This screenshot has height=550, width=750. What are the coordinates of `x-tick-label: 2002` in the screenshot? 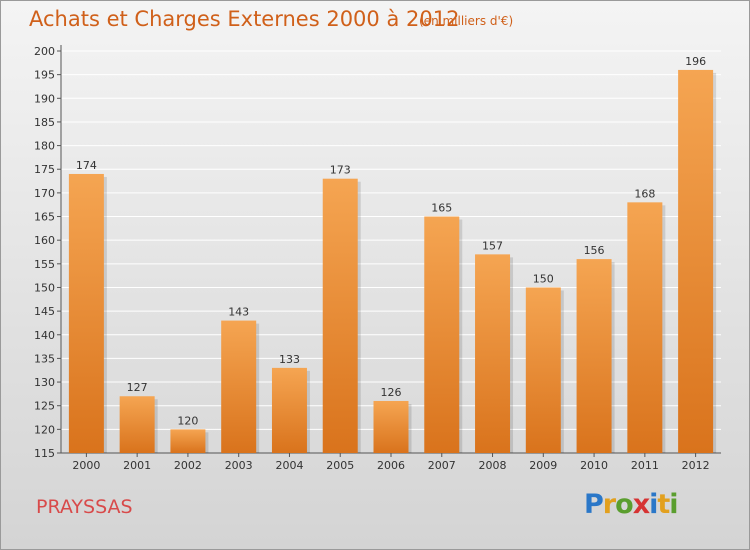 It's located at (188, 465).